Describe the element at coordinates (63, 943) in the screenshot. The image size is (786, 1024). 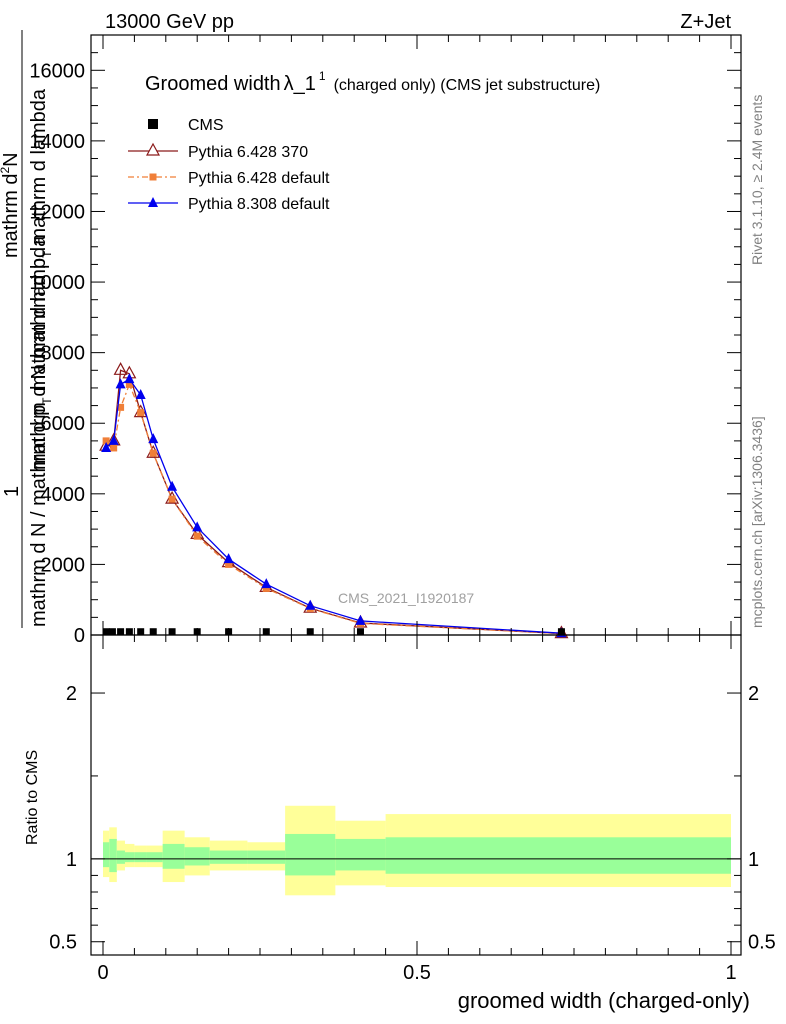
I see `ratio-ytick-label-left-0: 0.5` at that location.